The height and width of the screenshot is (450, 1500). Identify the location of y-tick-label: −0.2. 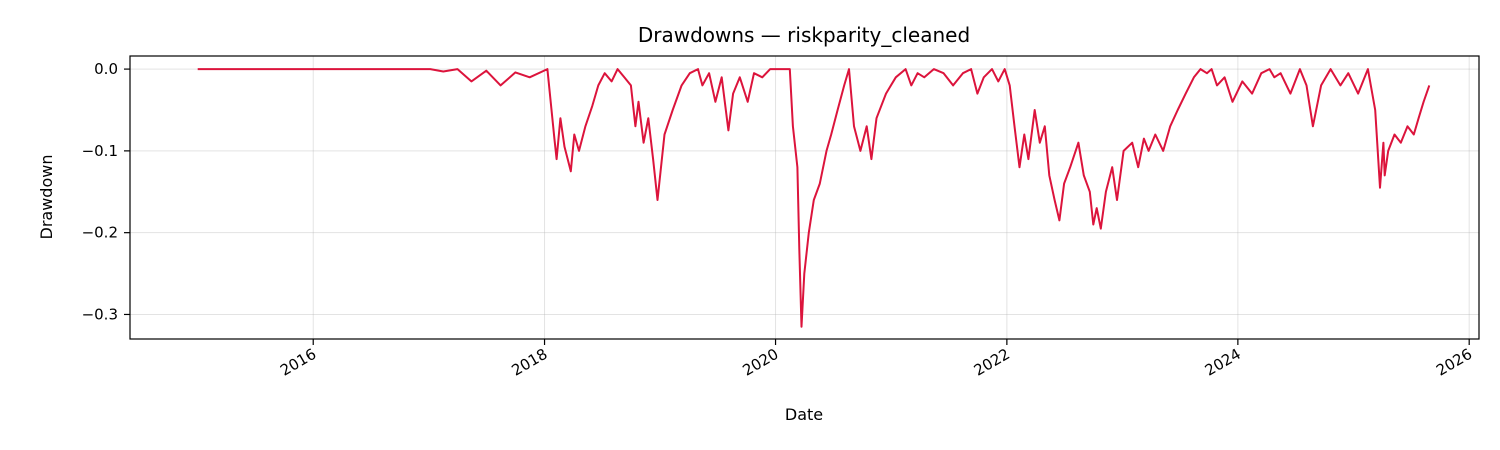
(100, 233).